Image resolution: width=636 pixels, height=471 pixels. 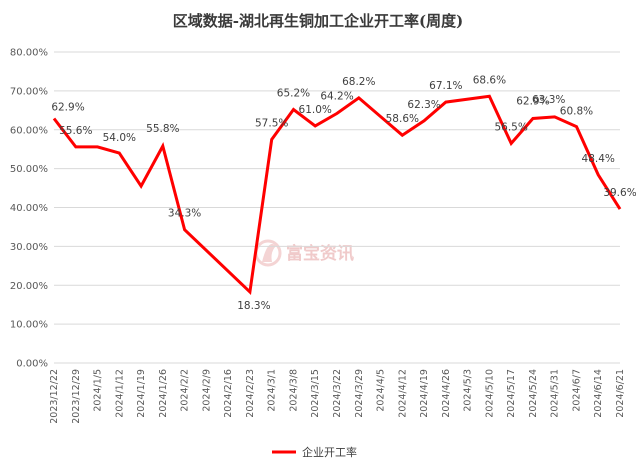 What do you see at coordinates (555, 393) in the screenshot?
I see `x-tick-label: 2024/5/31` at bounding box center [555, 393].